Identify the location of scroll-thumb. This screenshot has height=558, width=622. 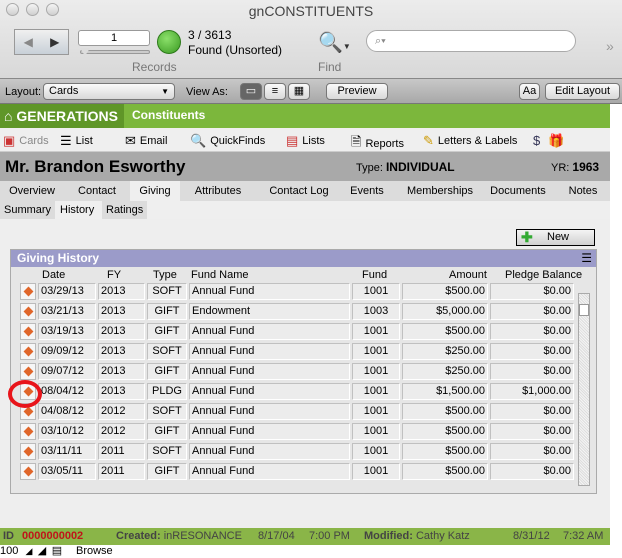
(584, 310).